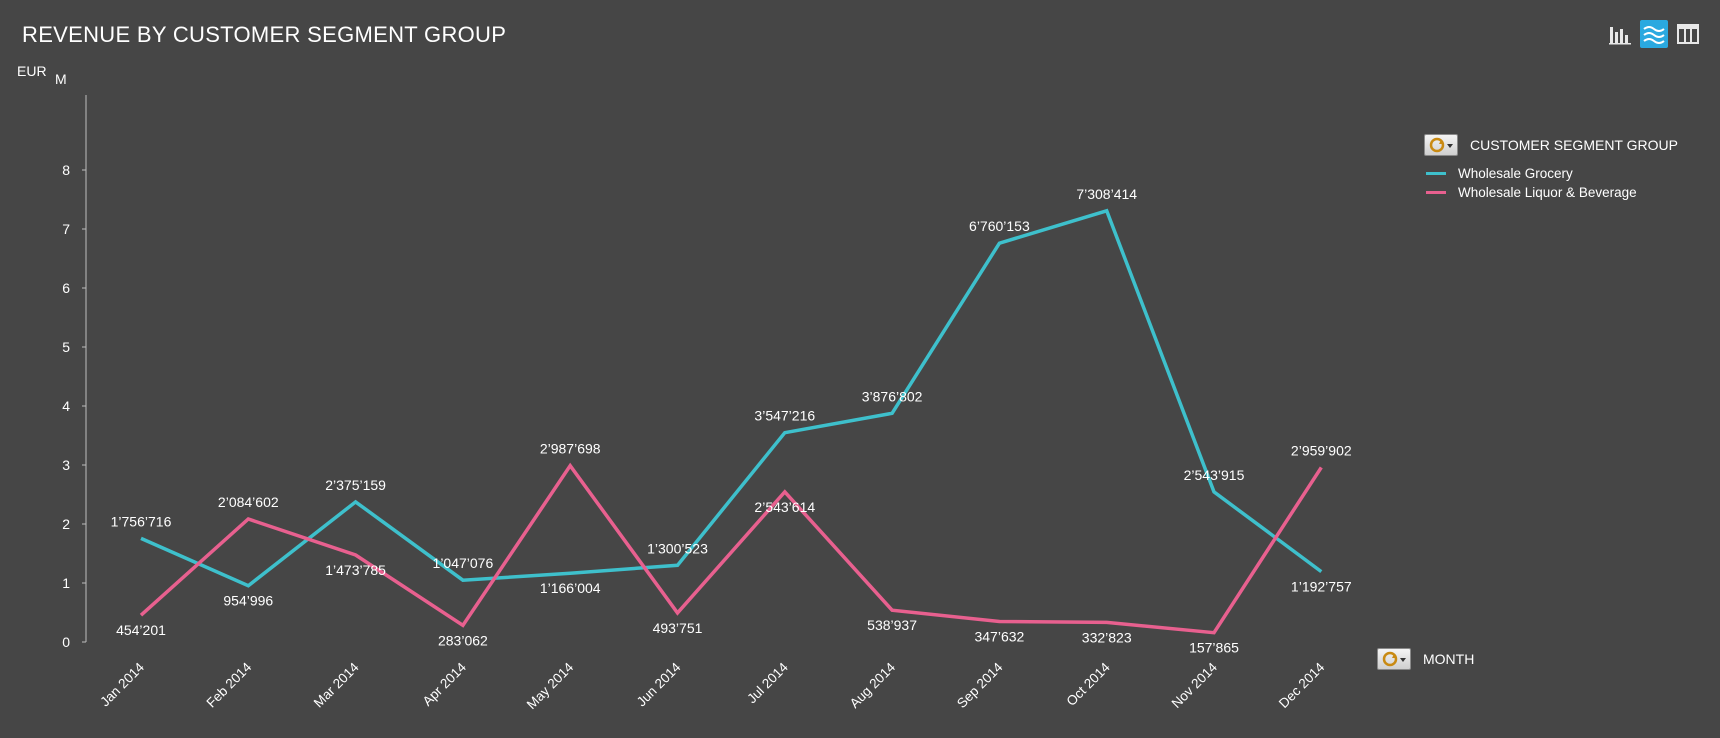 The image size is (1720, 738). Describe the element at coordinates (264, 34) in the screenshot. I see `chart-title: REVENUE BY CUSTOMER SEGMENT GROUP` at that location.